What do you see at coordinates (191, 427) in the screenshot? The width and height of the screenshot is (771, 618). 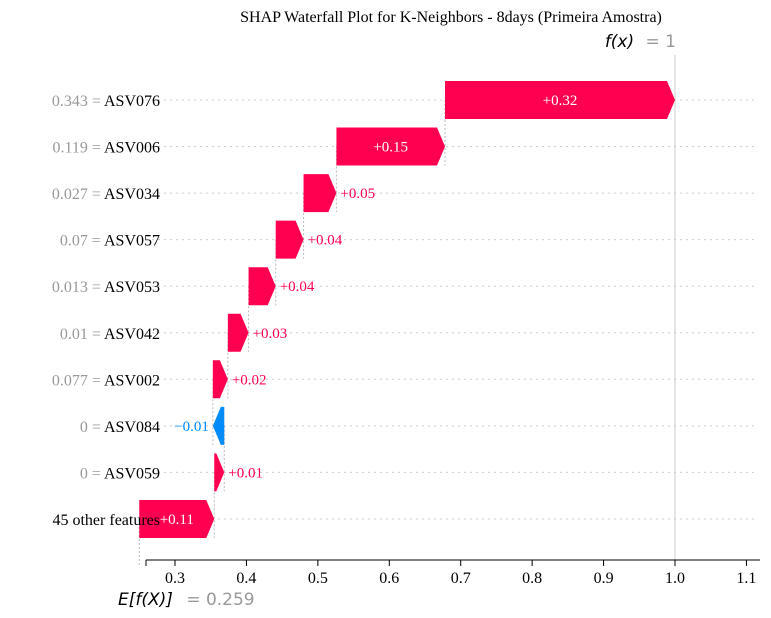 I see `shap-value-label: −0.01` at bounding box center [191, 427].